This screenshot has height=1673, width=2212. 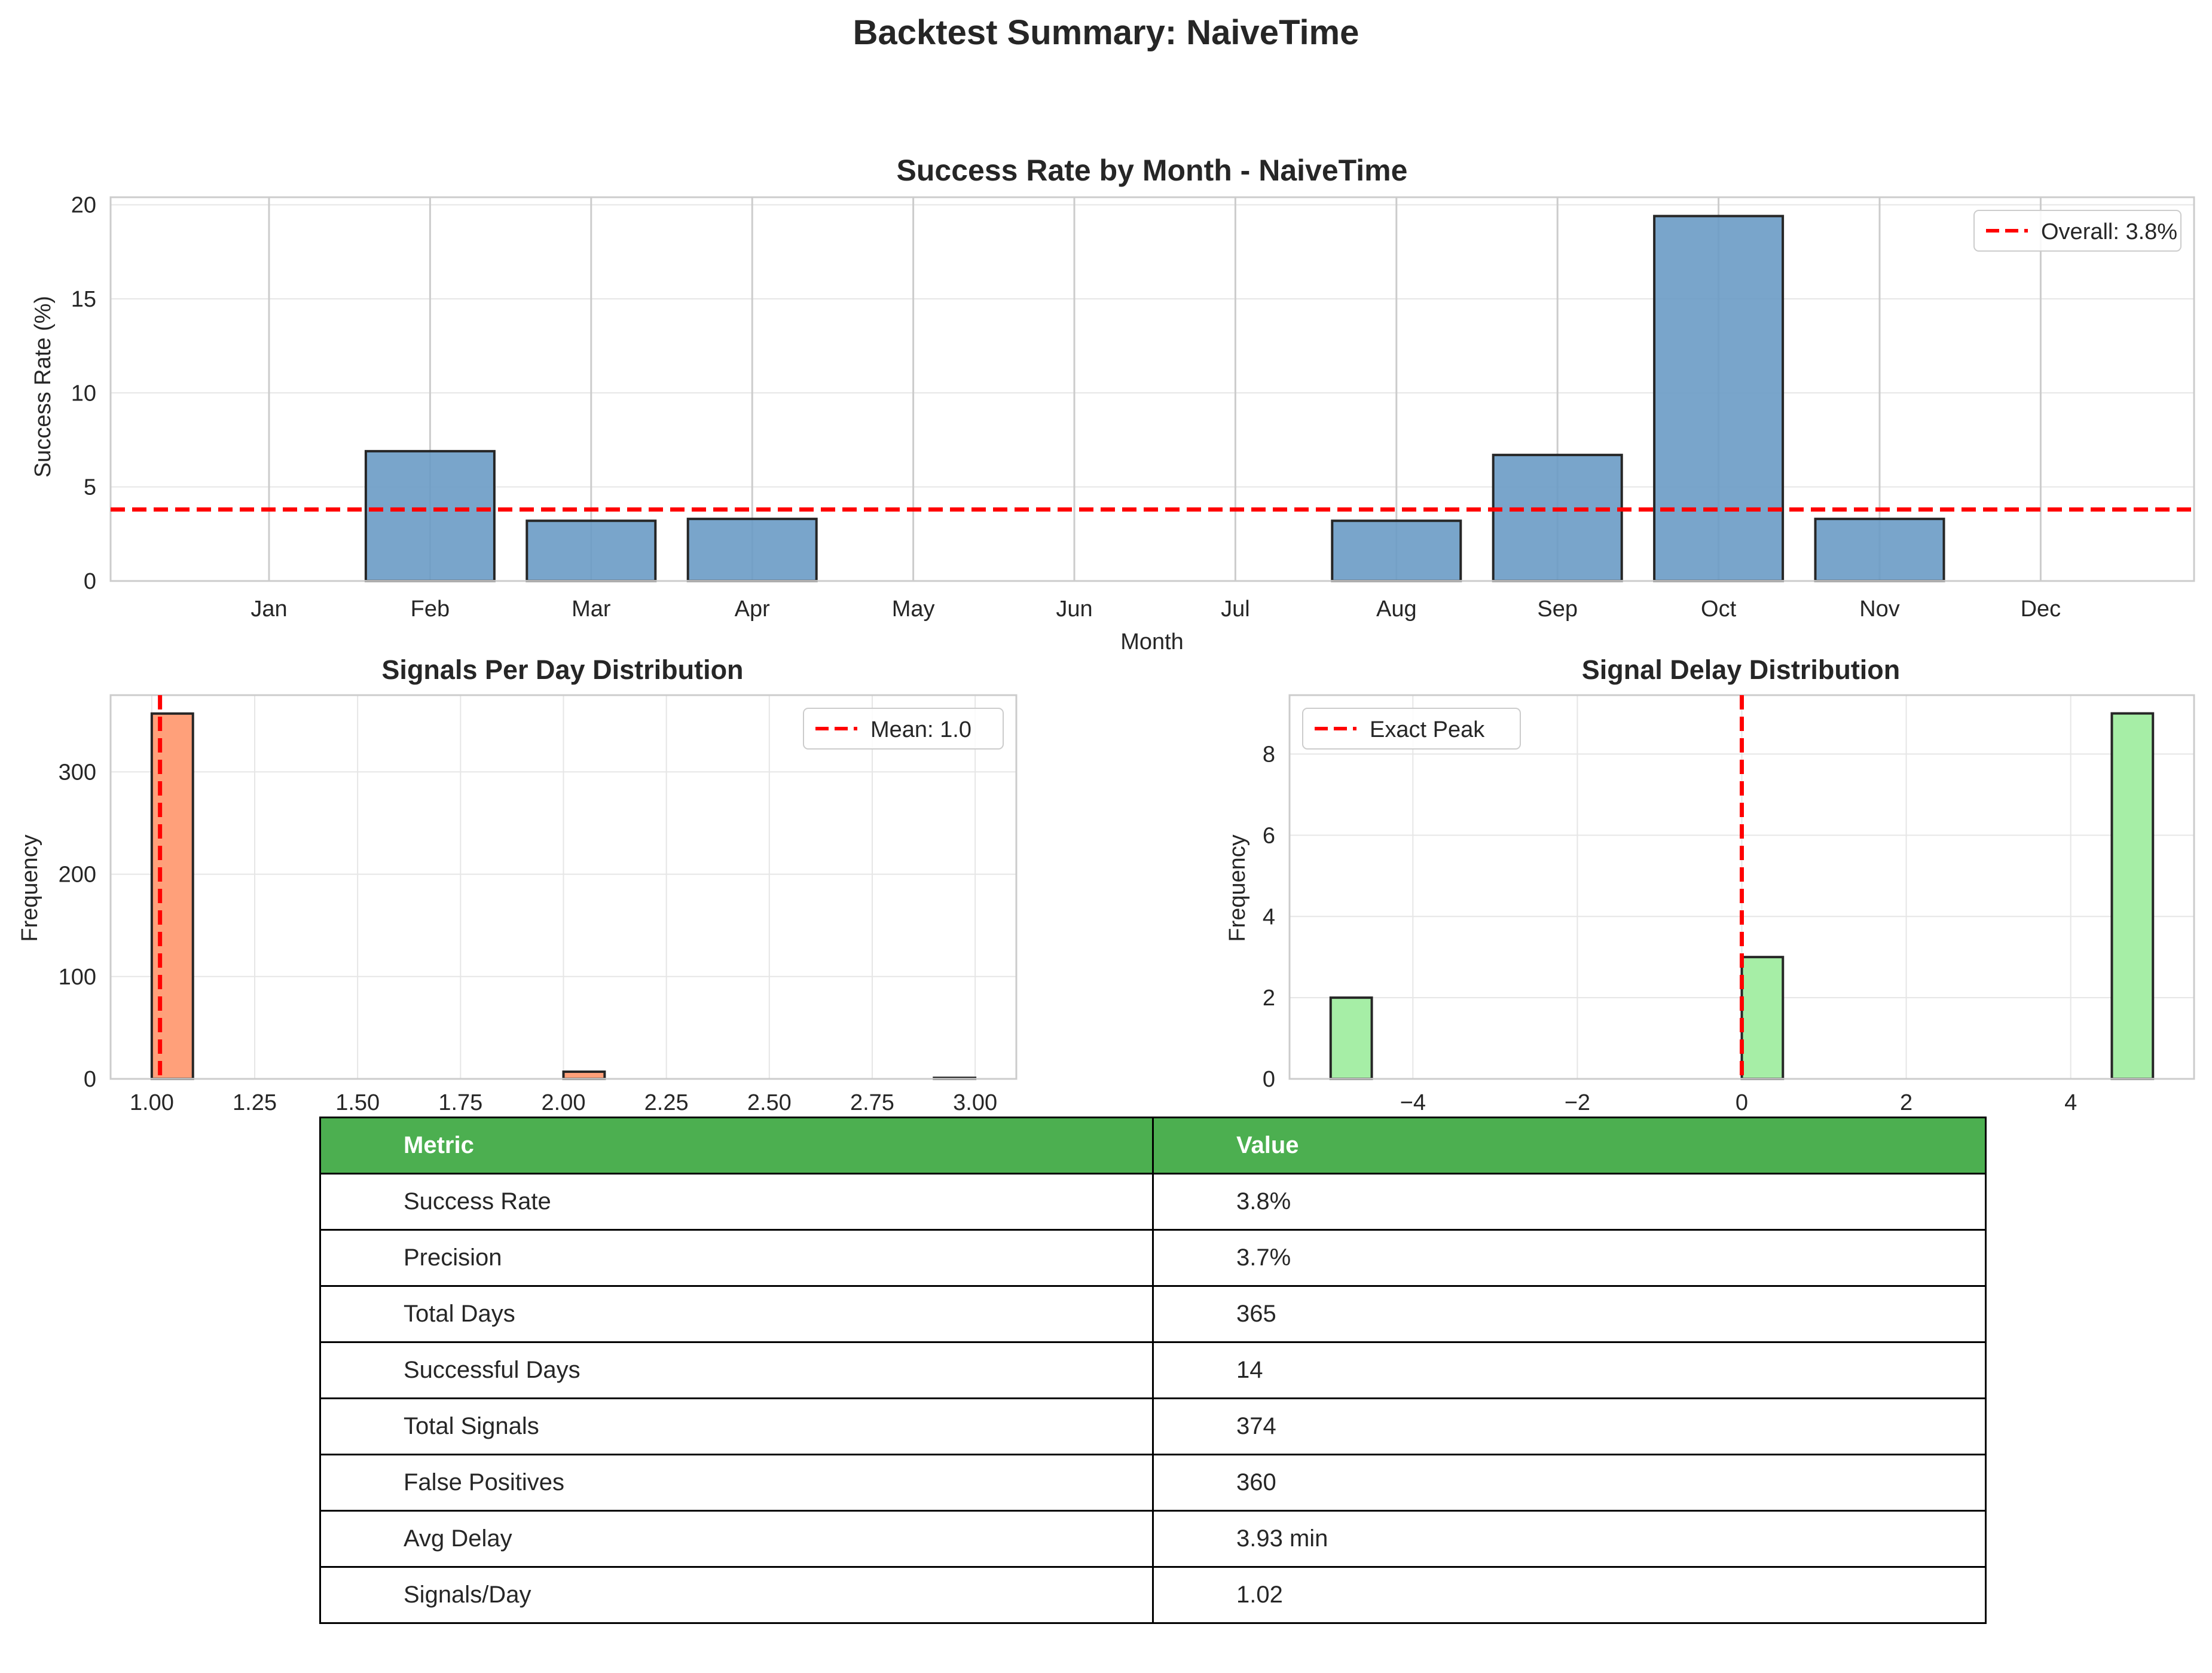 I want to click on metric-name: Successful Days, so click(x=737, y=1370).